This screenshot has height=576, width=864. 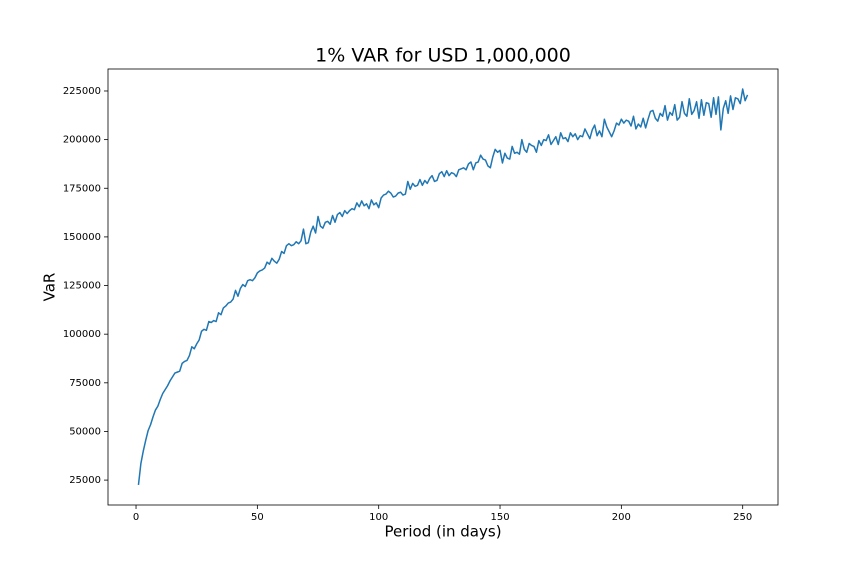 I want to click on x-tick-label: 100, so click(x=378, y=517).